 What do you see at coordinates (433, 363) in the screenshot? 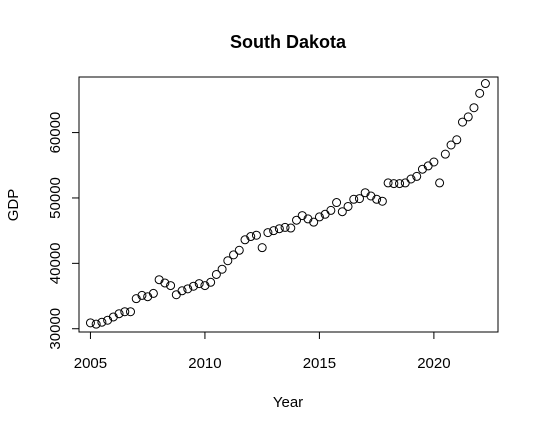
I see `x-tick-label: 2020` at bounding box center [433, 363].